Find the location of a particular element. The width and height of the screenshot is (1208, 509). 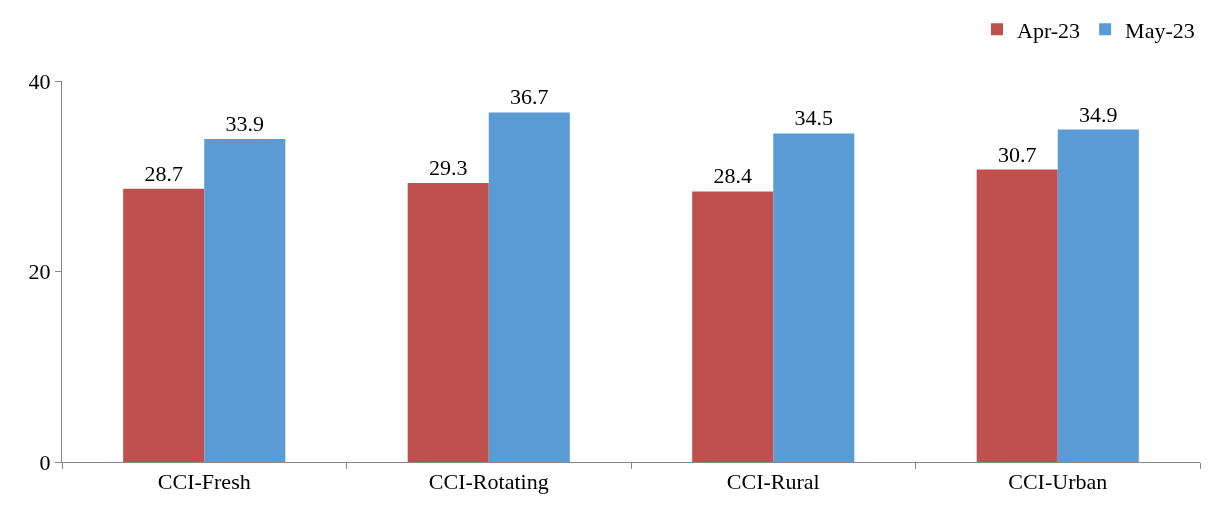

y-tick-label: 40 is located at coordinates (39, 81).